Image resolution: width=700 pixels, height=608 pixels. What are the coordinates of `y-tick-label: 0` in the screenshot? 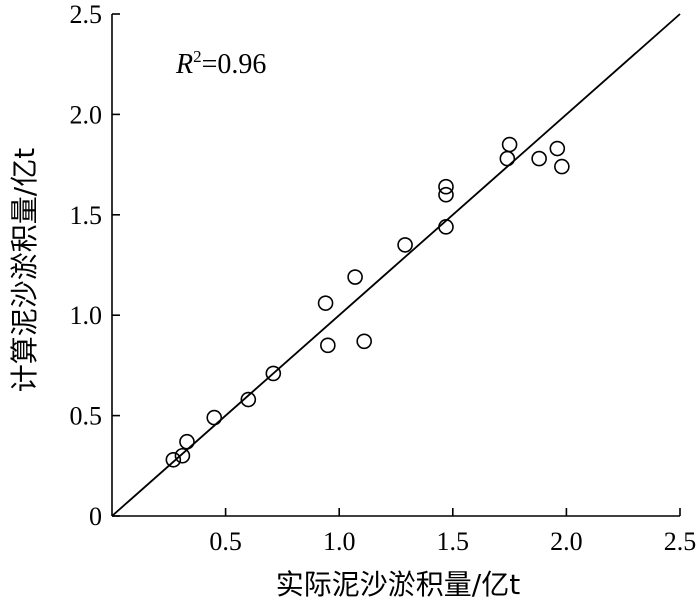 It's located at (95, 516).